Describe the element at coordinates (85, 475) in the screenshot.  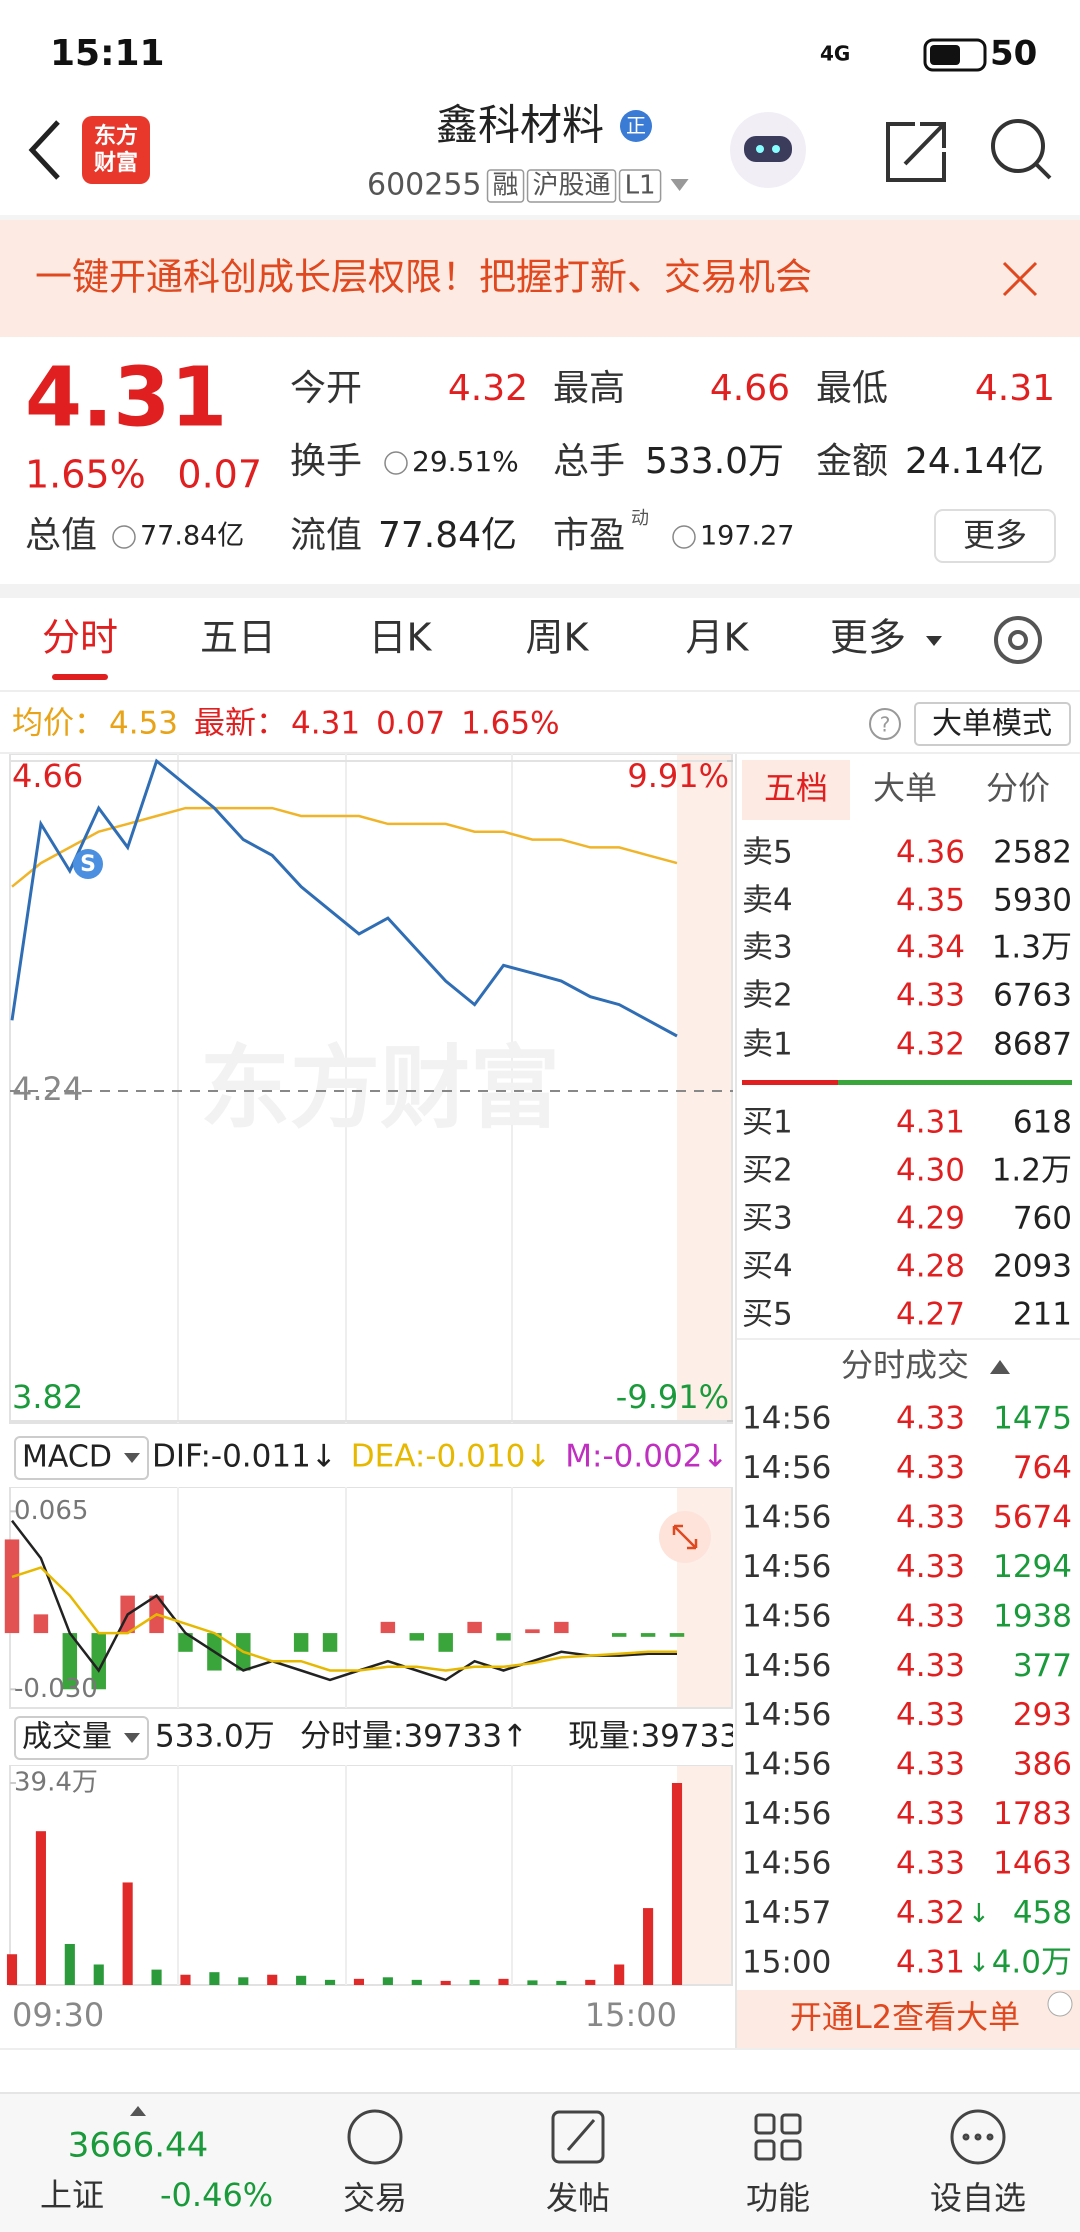
I see `change-pct: 1.65%` at that location.